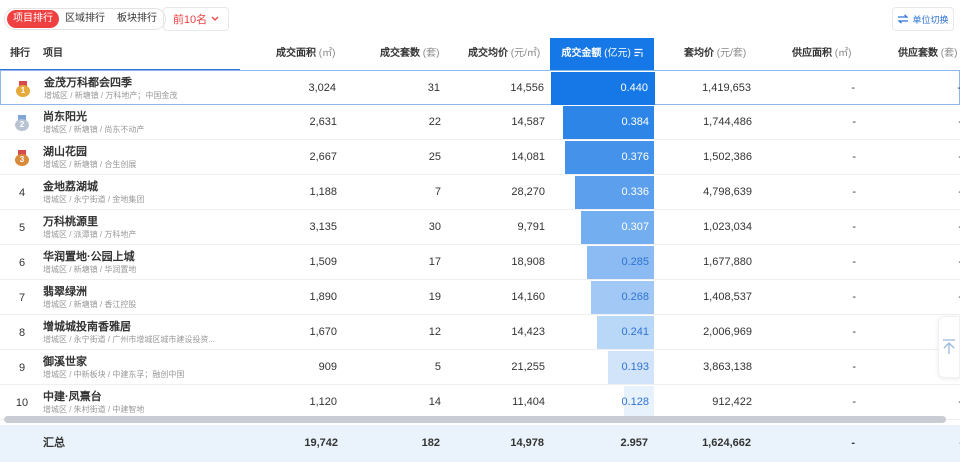 Image resolution: width=960 pixels, height=462 pixels. Describe the element at coordinates (903, 19) in the screenshot. I see `swap-icon` at that location.